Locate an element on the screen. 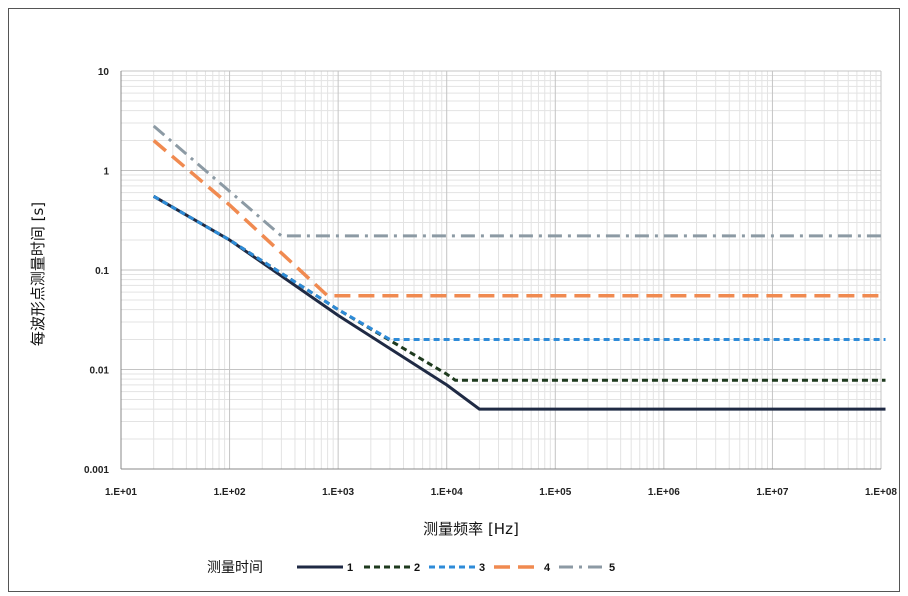  y-tick-label: 0.01 is located at coordinates (100, 371).